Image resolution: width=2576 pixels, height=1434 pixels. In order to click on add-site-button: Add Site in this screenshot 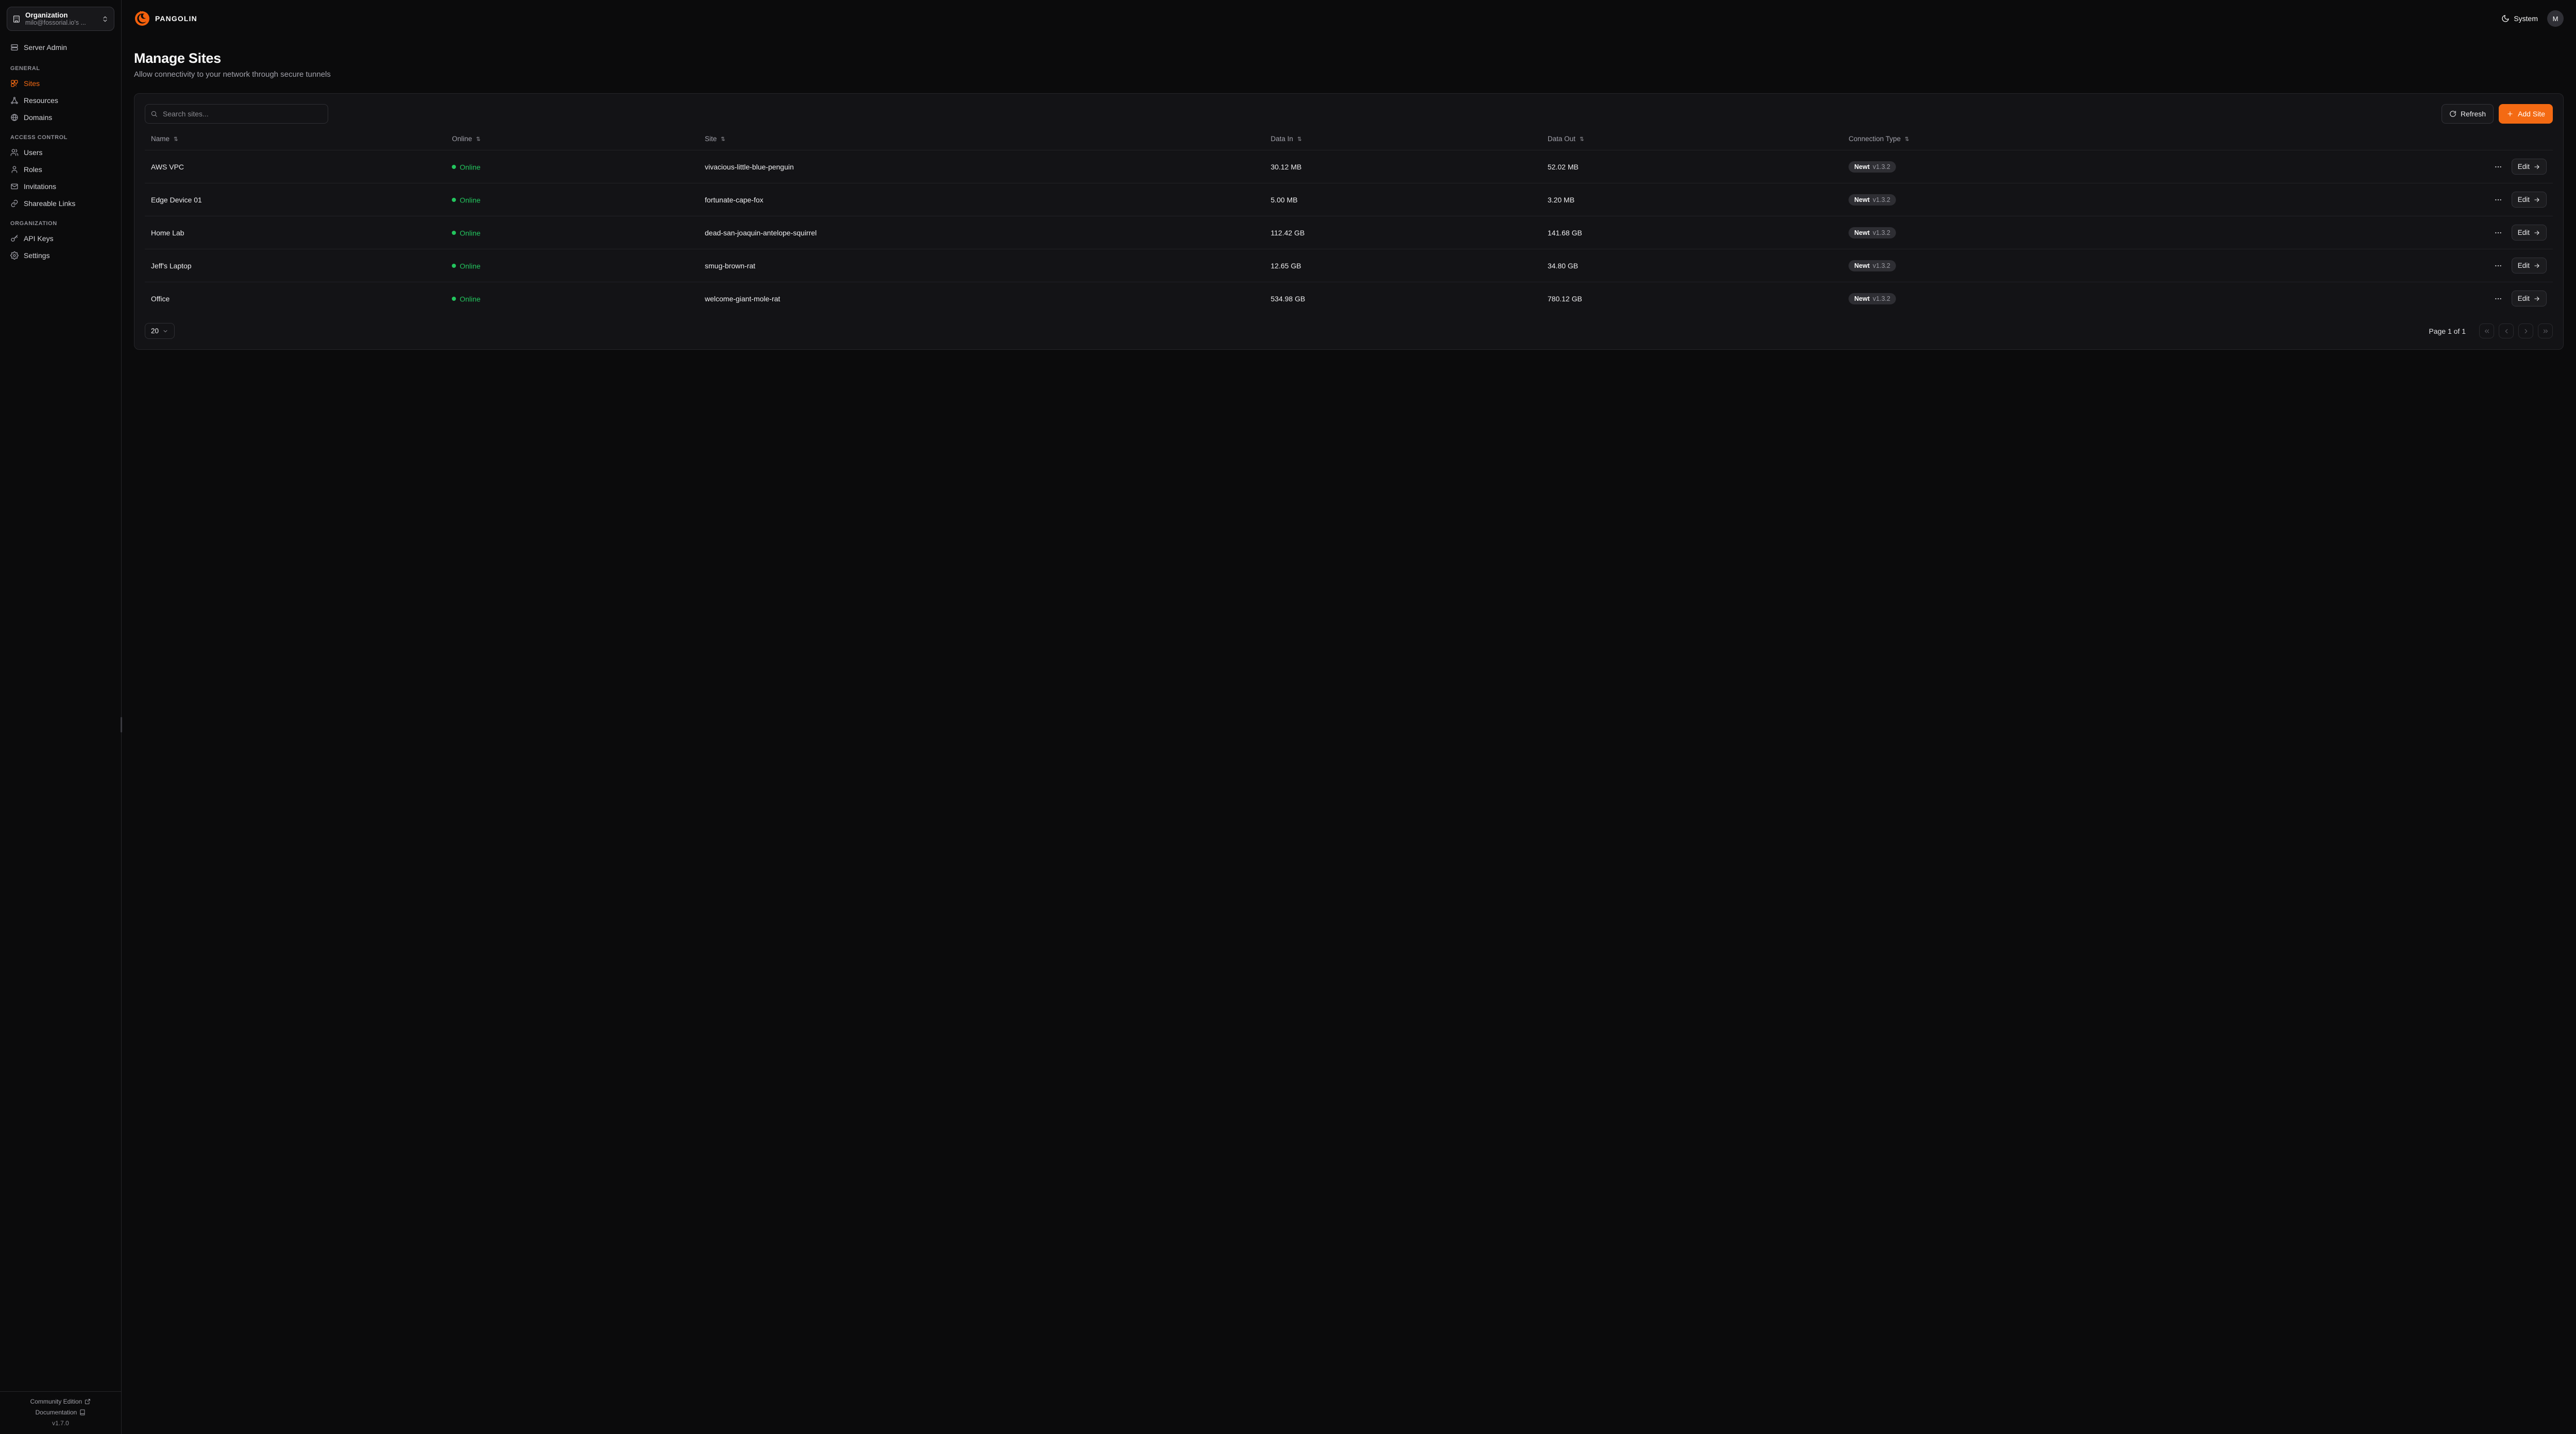, I will do `click(2526, 114)`.